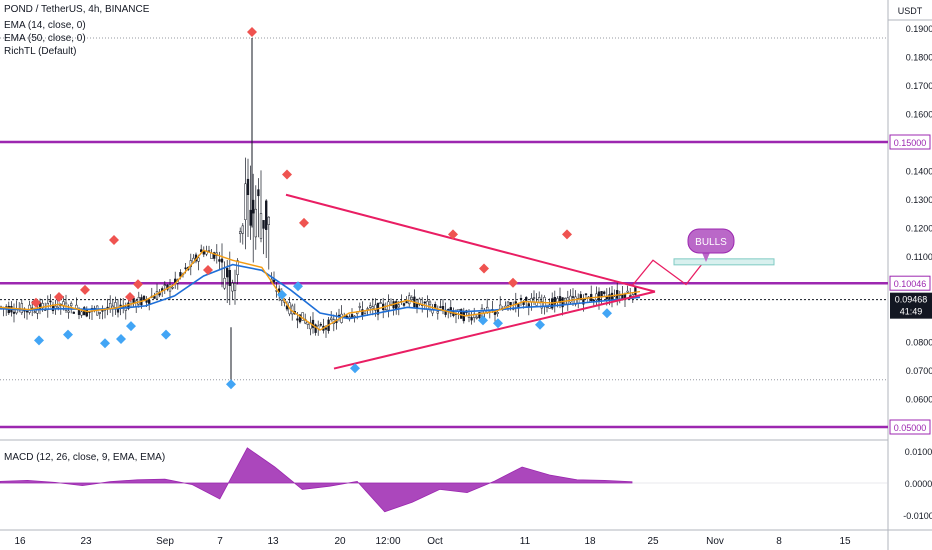 The image size is (932, 550). Describe the element at coordinates (40, 51) in the screenshot. I see `richtl-legend: RichTL (Default)` at that location.